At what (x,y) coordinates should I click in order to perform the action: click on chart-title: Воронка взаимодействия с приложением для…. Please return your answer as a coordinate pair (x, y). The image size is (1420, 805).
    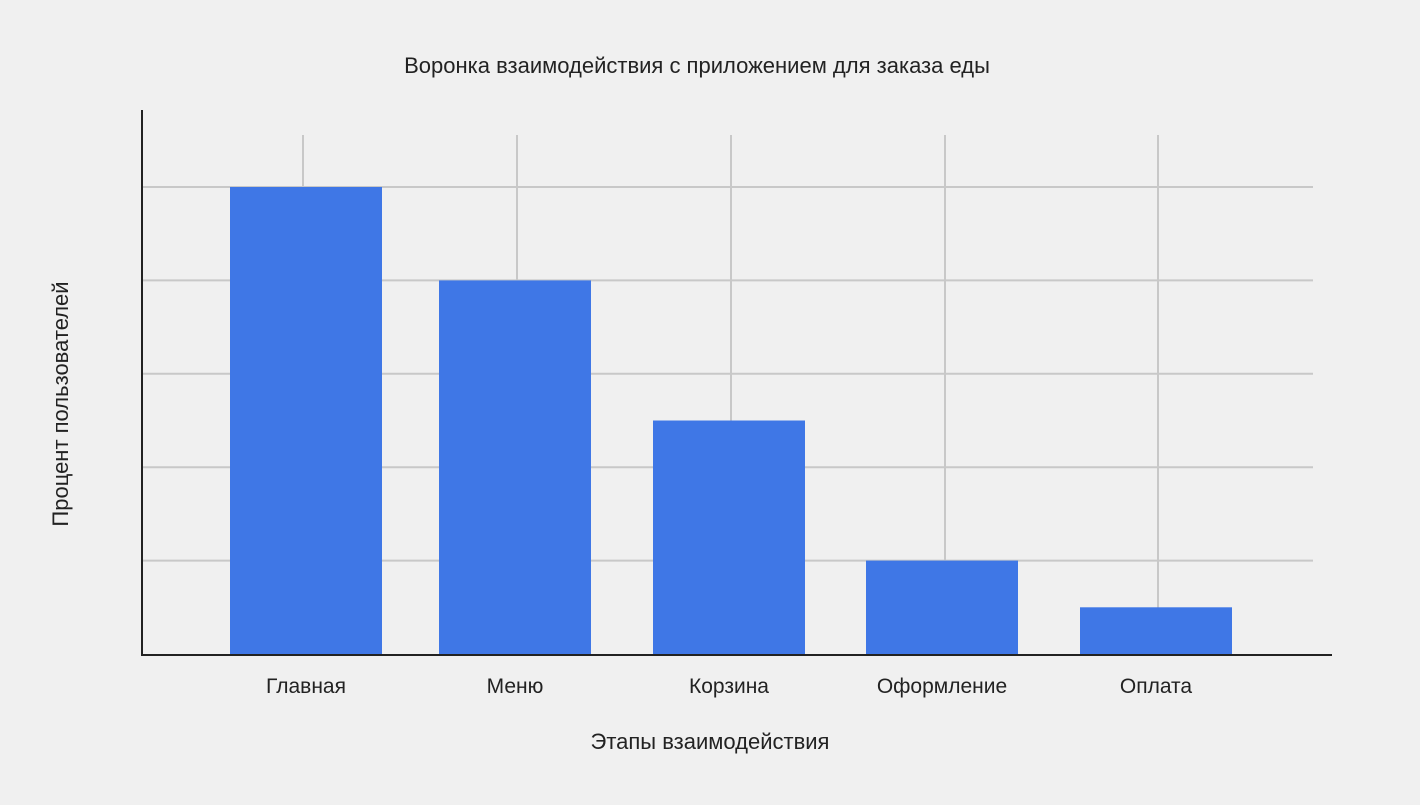
    Looking at the image, I should click on (697, 65).